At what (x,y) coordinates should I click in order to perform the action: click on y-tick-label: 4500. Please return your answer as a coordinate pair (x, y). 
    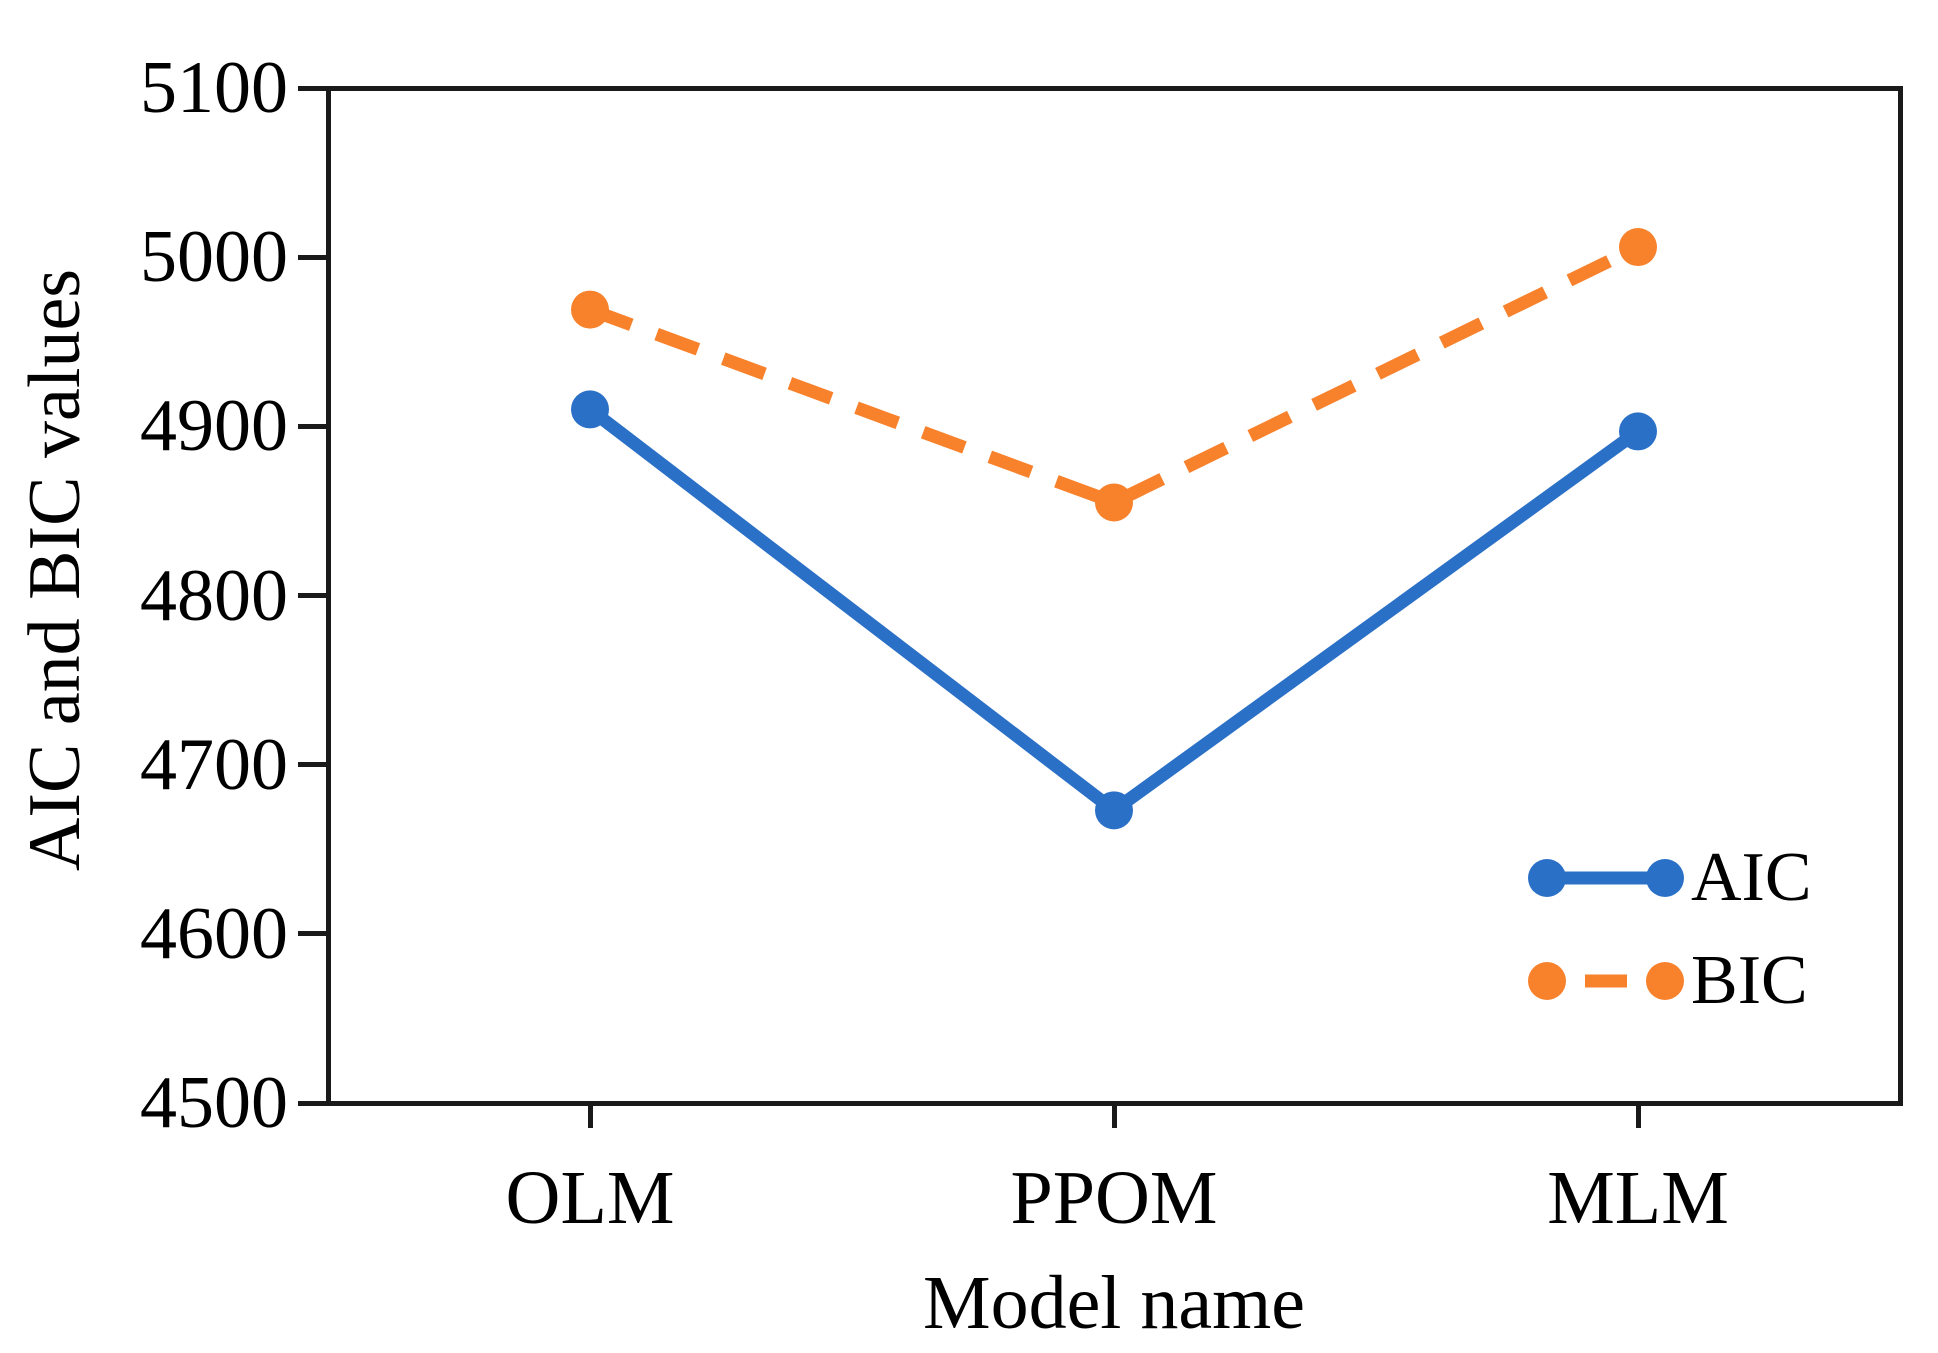
    Looking at the image, I should click on (214, 1103).